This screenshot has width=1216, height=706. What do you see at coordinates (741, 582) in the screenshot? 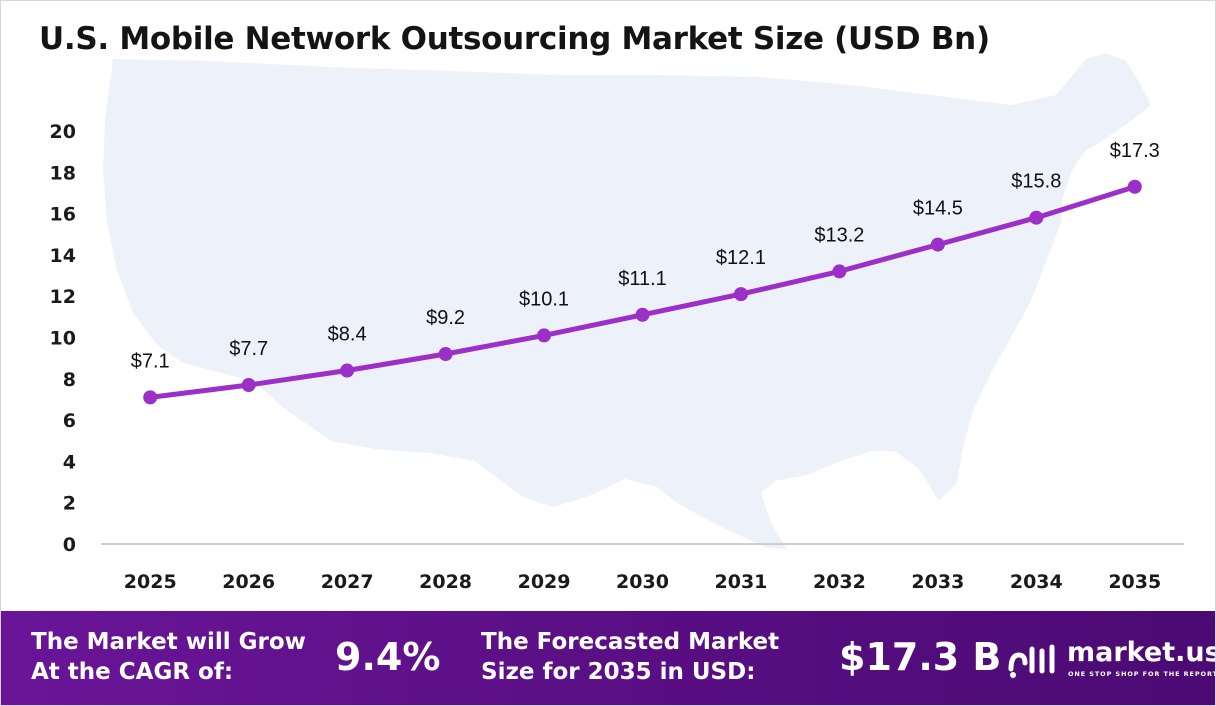
I see `x-tick-label: 2031` at bounding box center [741, 582].